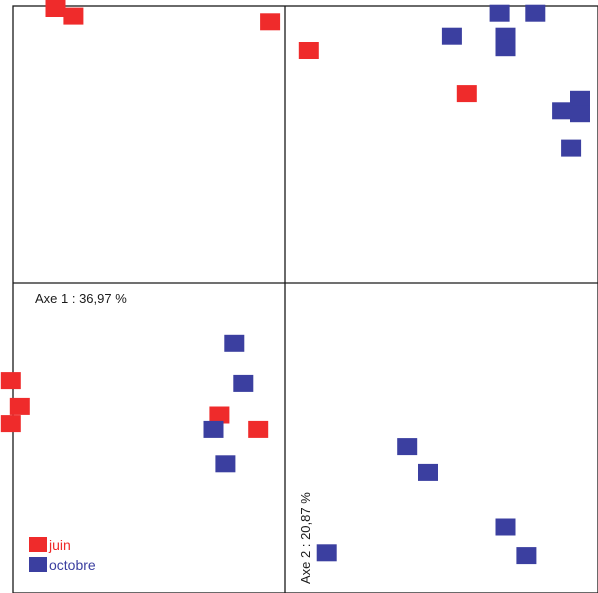 The height and width of the screenshot is (593, 598). I want to click on x-axis-label: Axe 1 : 36,97 %, so click(81, 298).